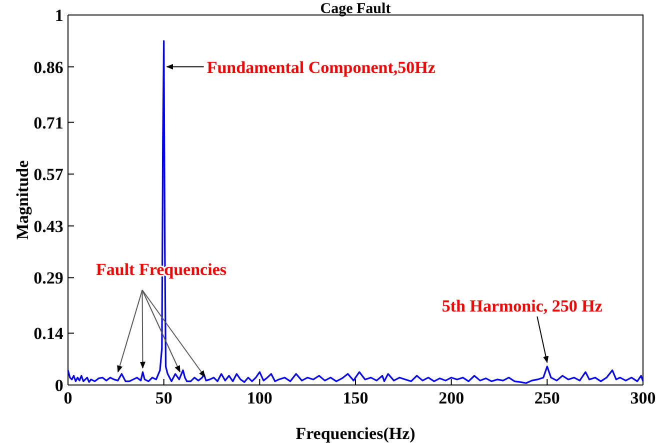  Describe the element at coordinates (163, 398) in the screenshot. I see `x-tick-label: 50` at that location.